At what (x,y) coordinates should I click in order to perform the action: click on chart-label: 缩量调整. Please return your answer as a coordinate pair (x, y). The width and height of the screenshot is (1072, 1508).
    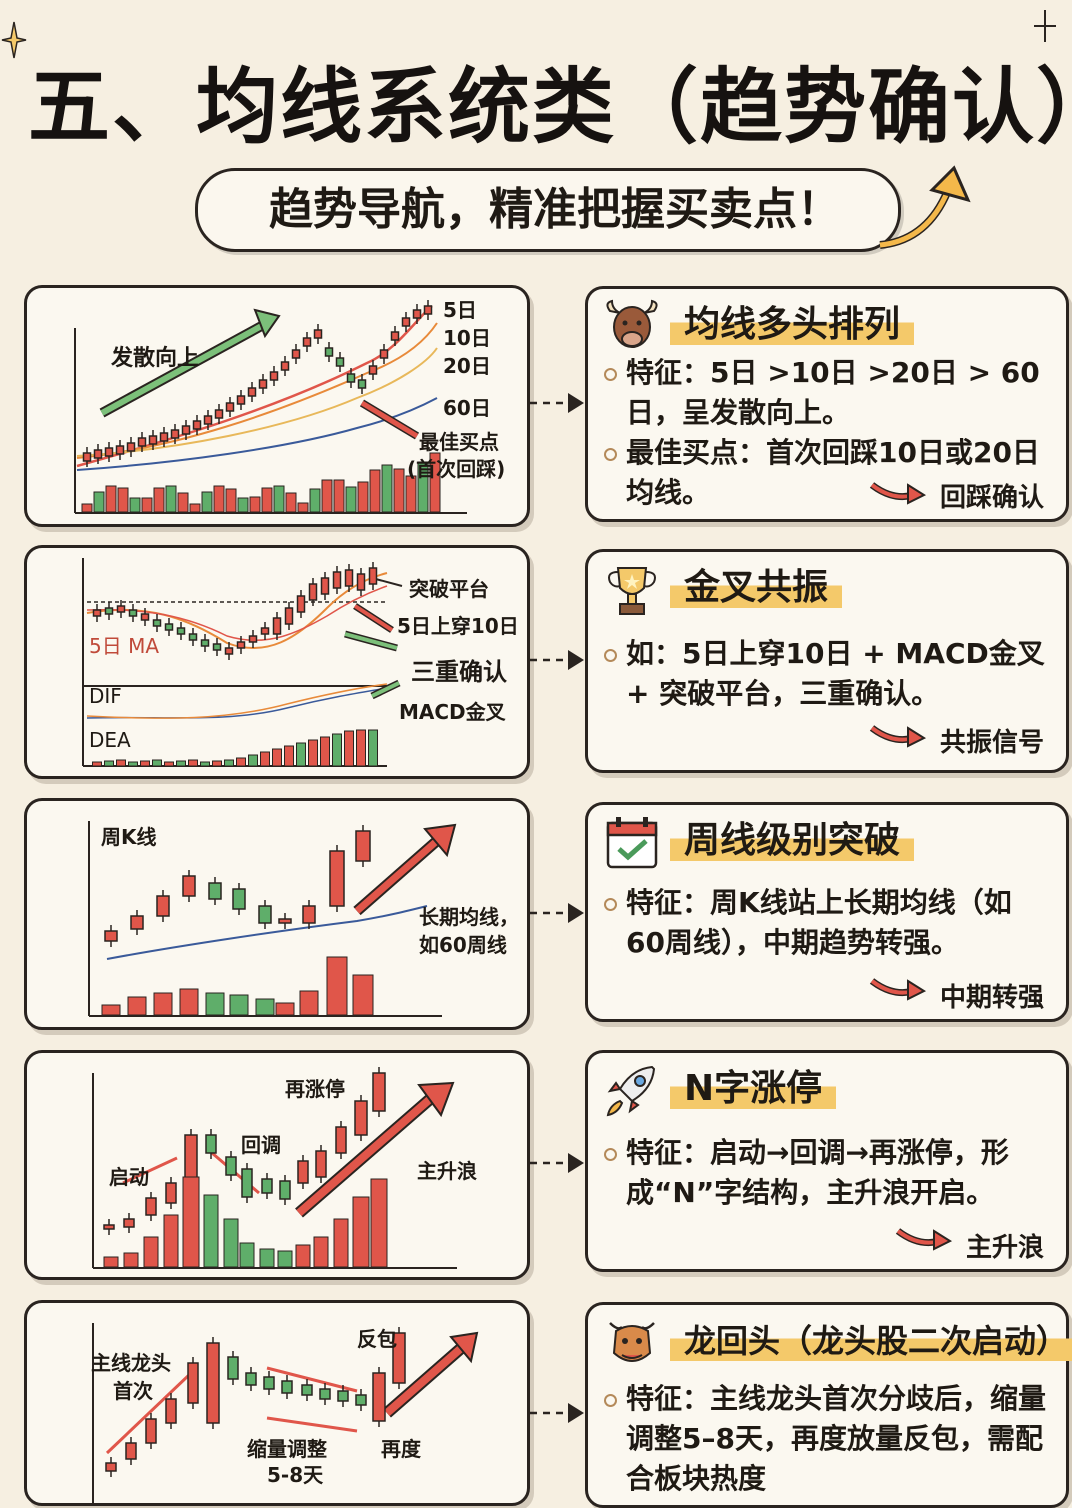
    Looking at the image, I should click on (287, 1449).